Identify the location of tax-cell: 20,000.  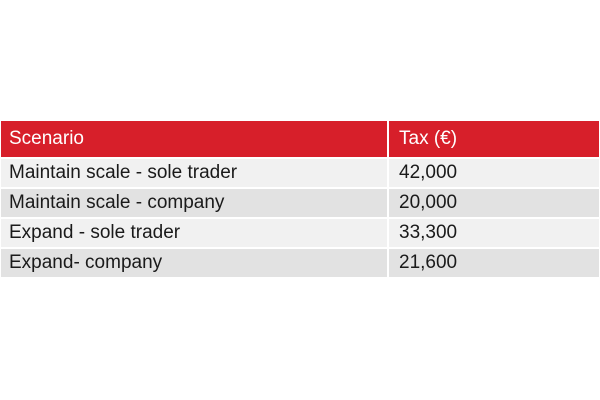
(493, 202).